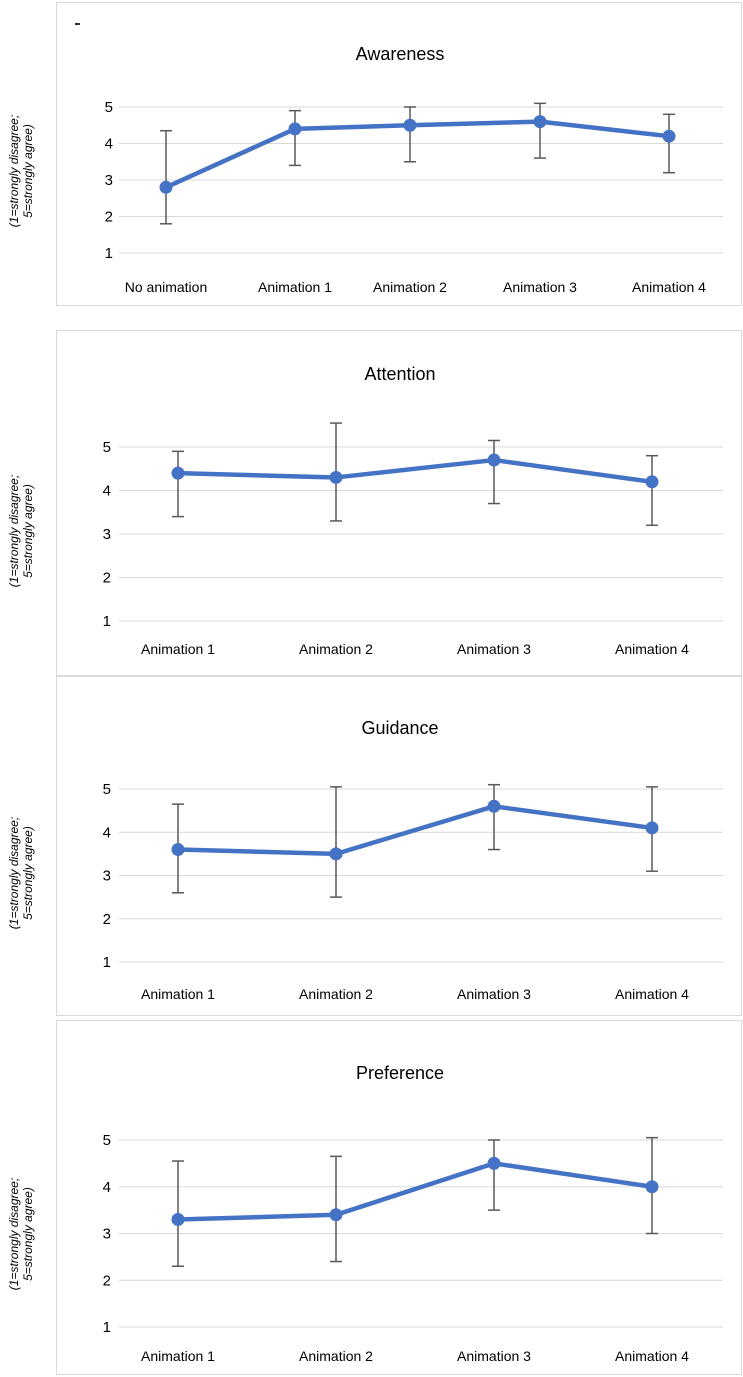 Image resolution: width=743 pixels, height=1377 pixels. I want to click on x-tick-label-no-animation: No animation, so click(166, 287).